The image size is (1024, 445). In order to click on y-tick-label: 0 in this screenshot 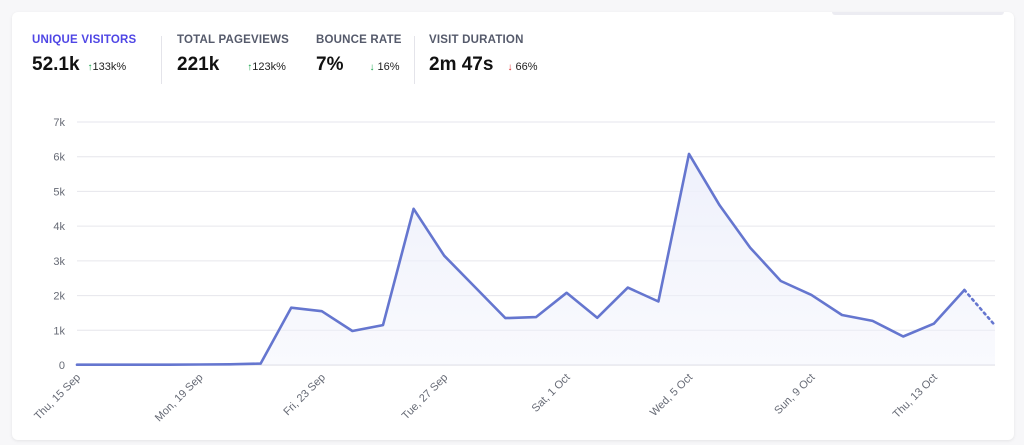, I will do `click(62, 366)`.